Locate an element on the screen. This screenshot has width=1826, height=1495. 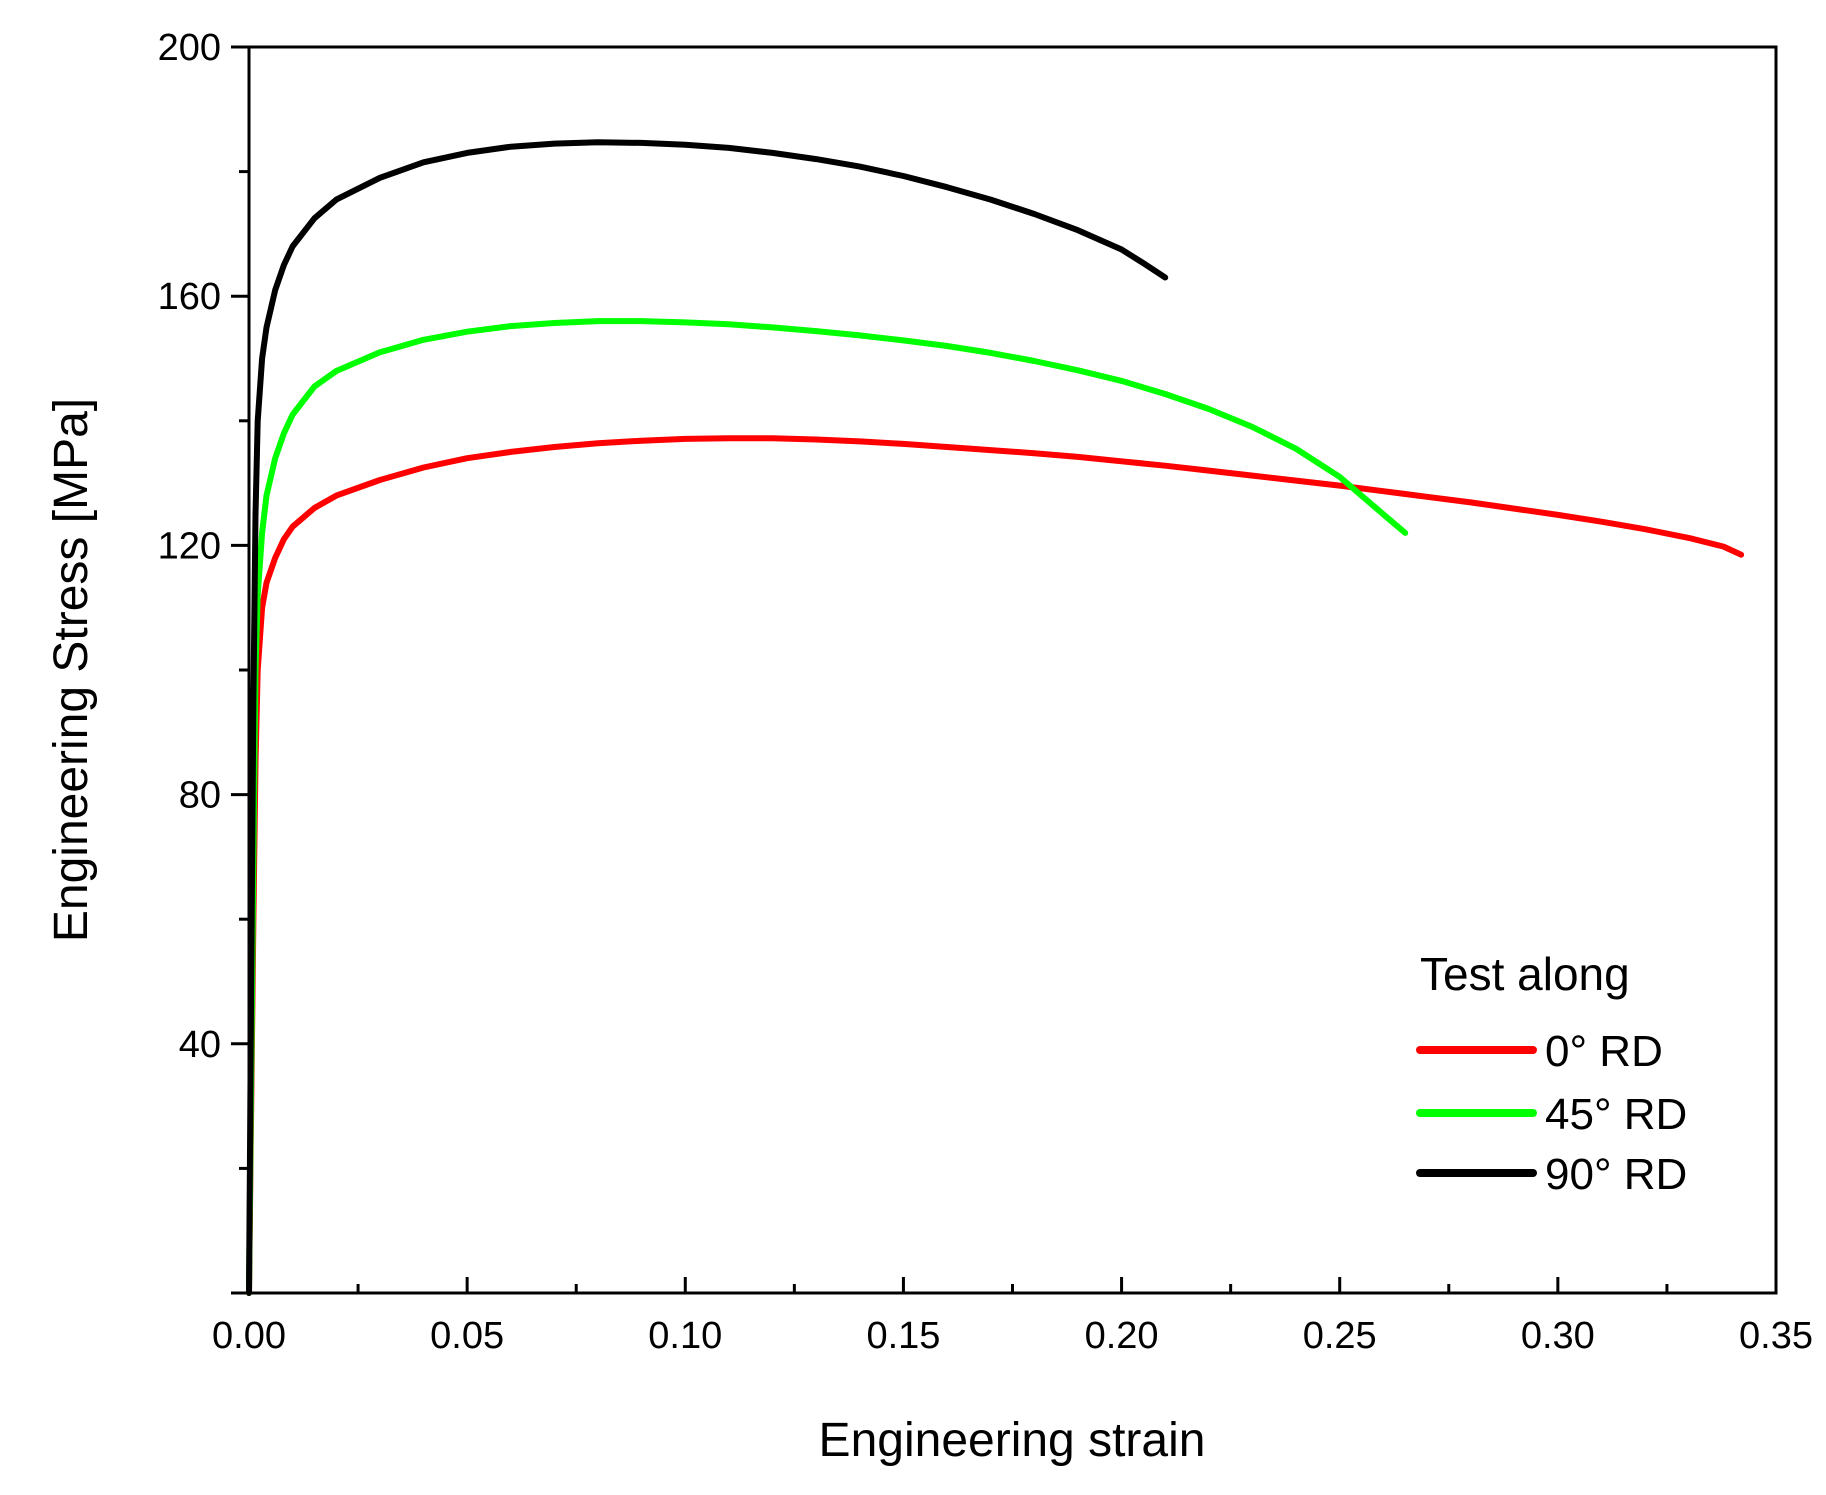
legend-label-90-rd: 90° RD is located at coordinates (1616, 1174).